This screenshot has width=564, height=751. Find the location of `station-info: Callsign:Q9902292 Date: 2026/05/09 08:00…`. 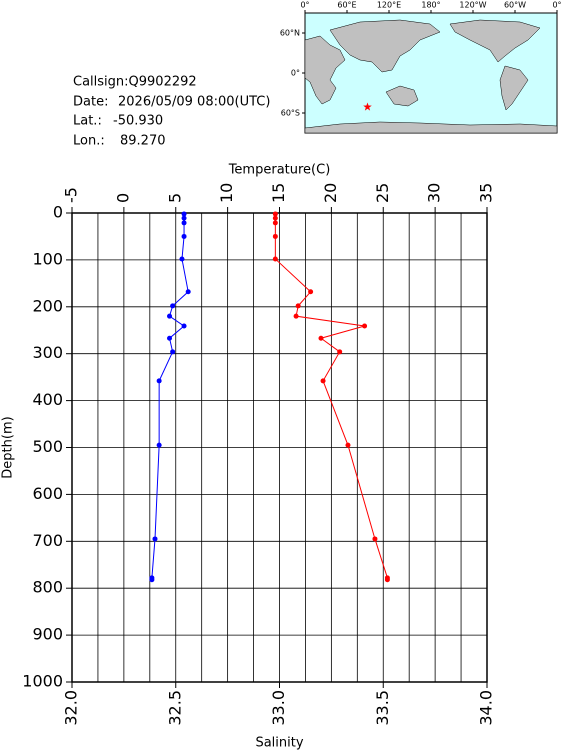

station-info: Callsign:Q9902292 Date: 2026/05/09 08:00… is located at coordinates (171, 112).